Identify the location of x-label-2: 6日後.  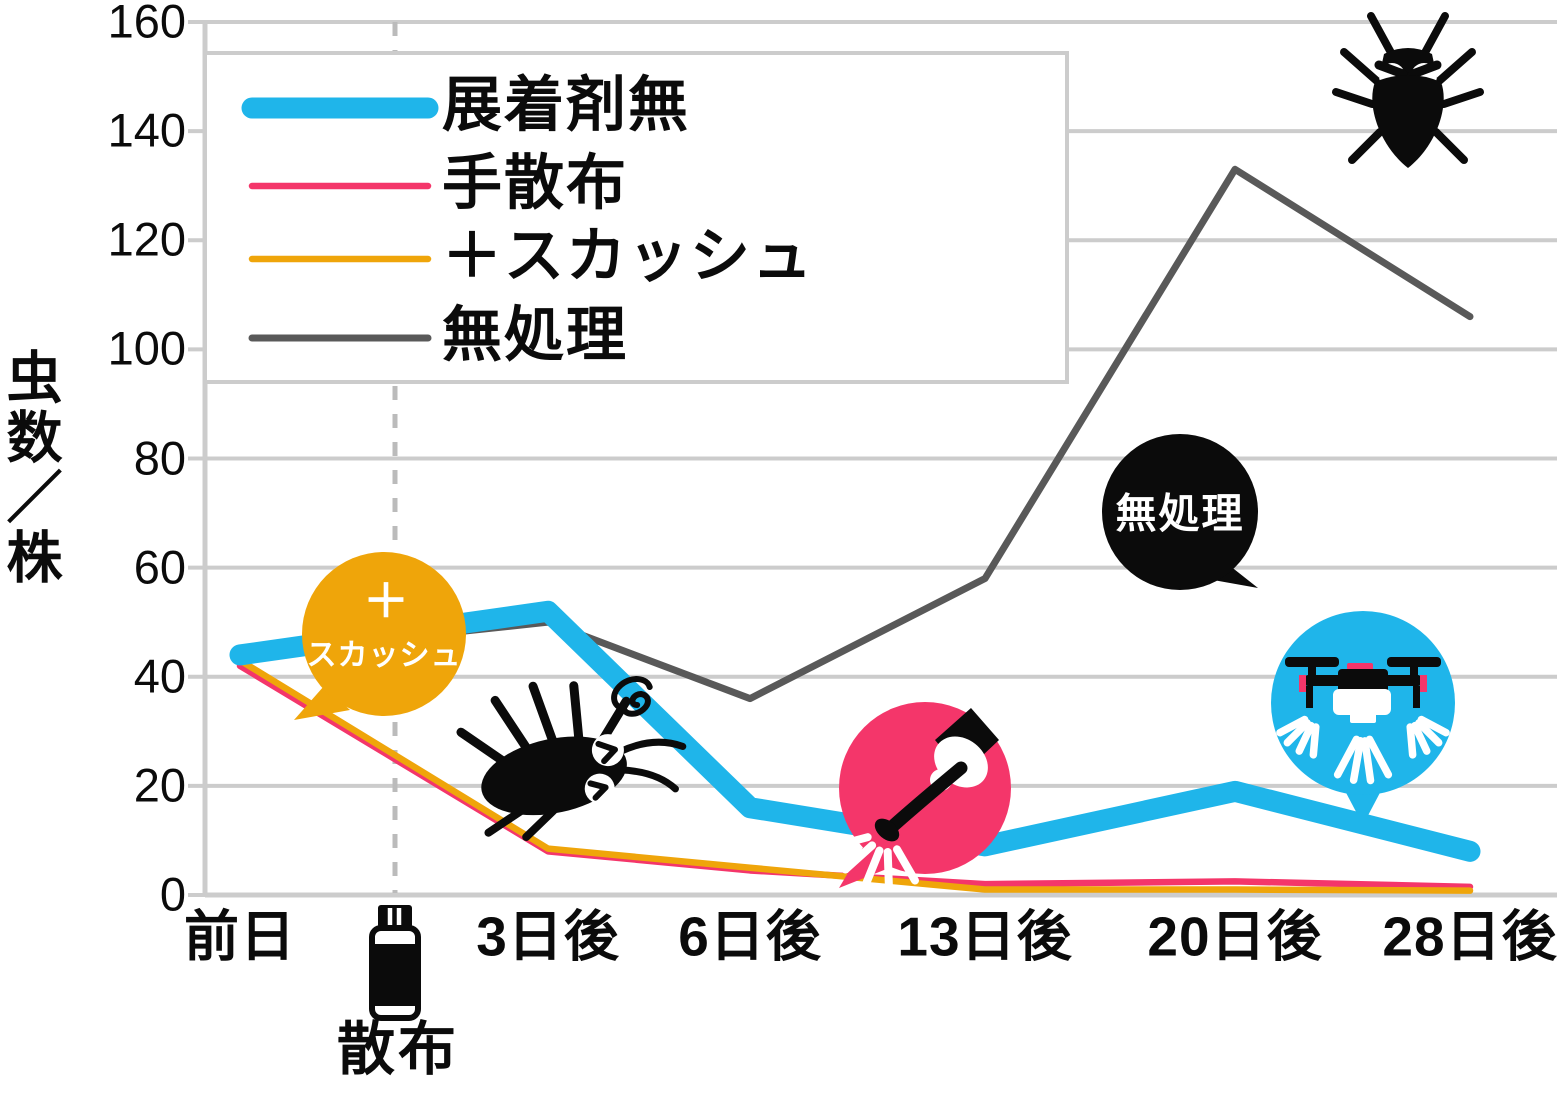
(750, 936).